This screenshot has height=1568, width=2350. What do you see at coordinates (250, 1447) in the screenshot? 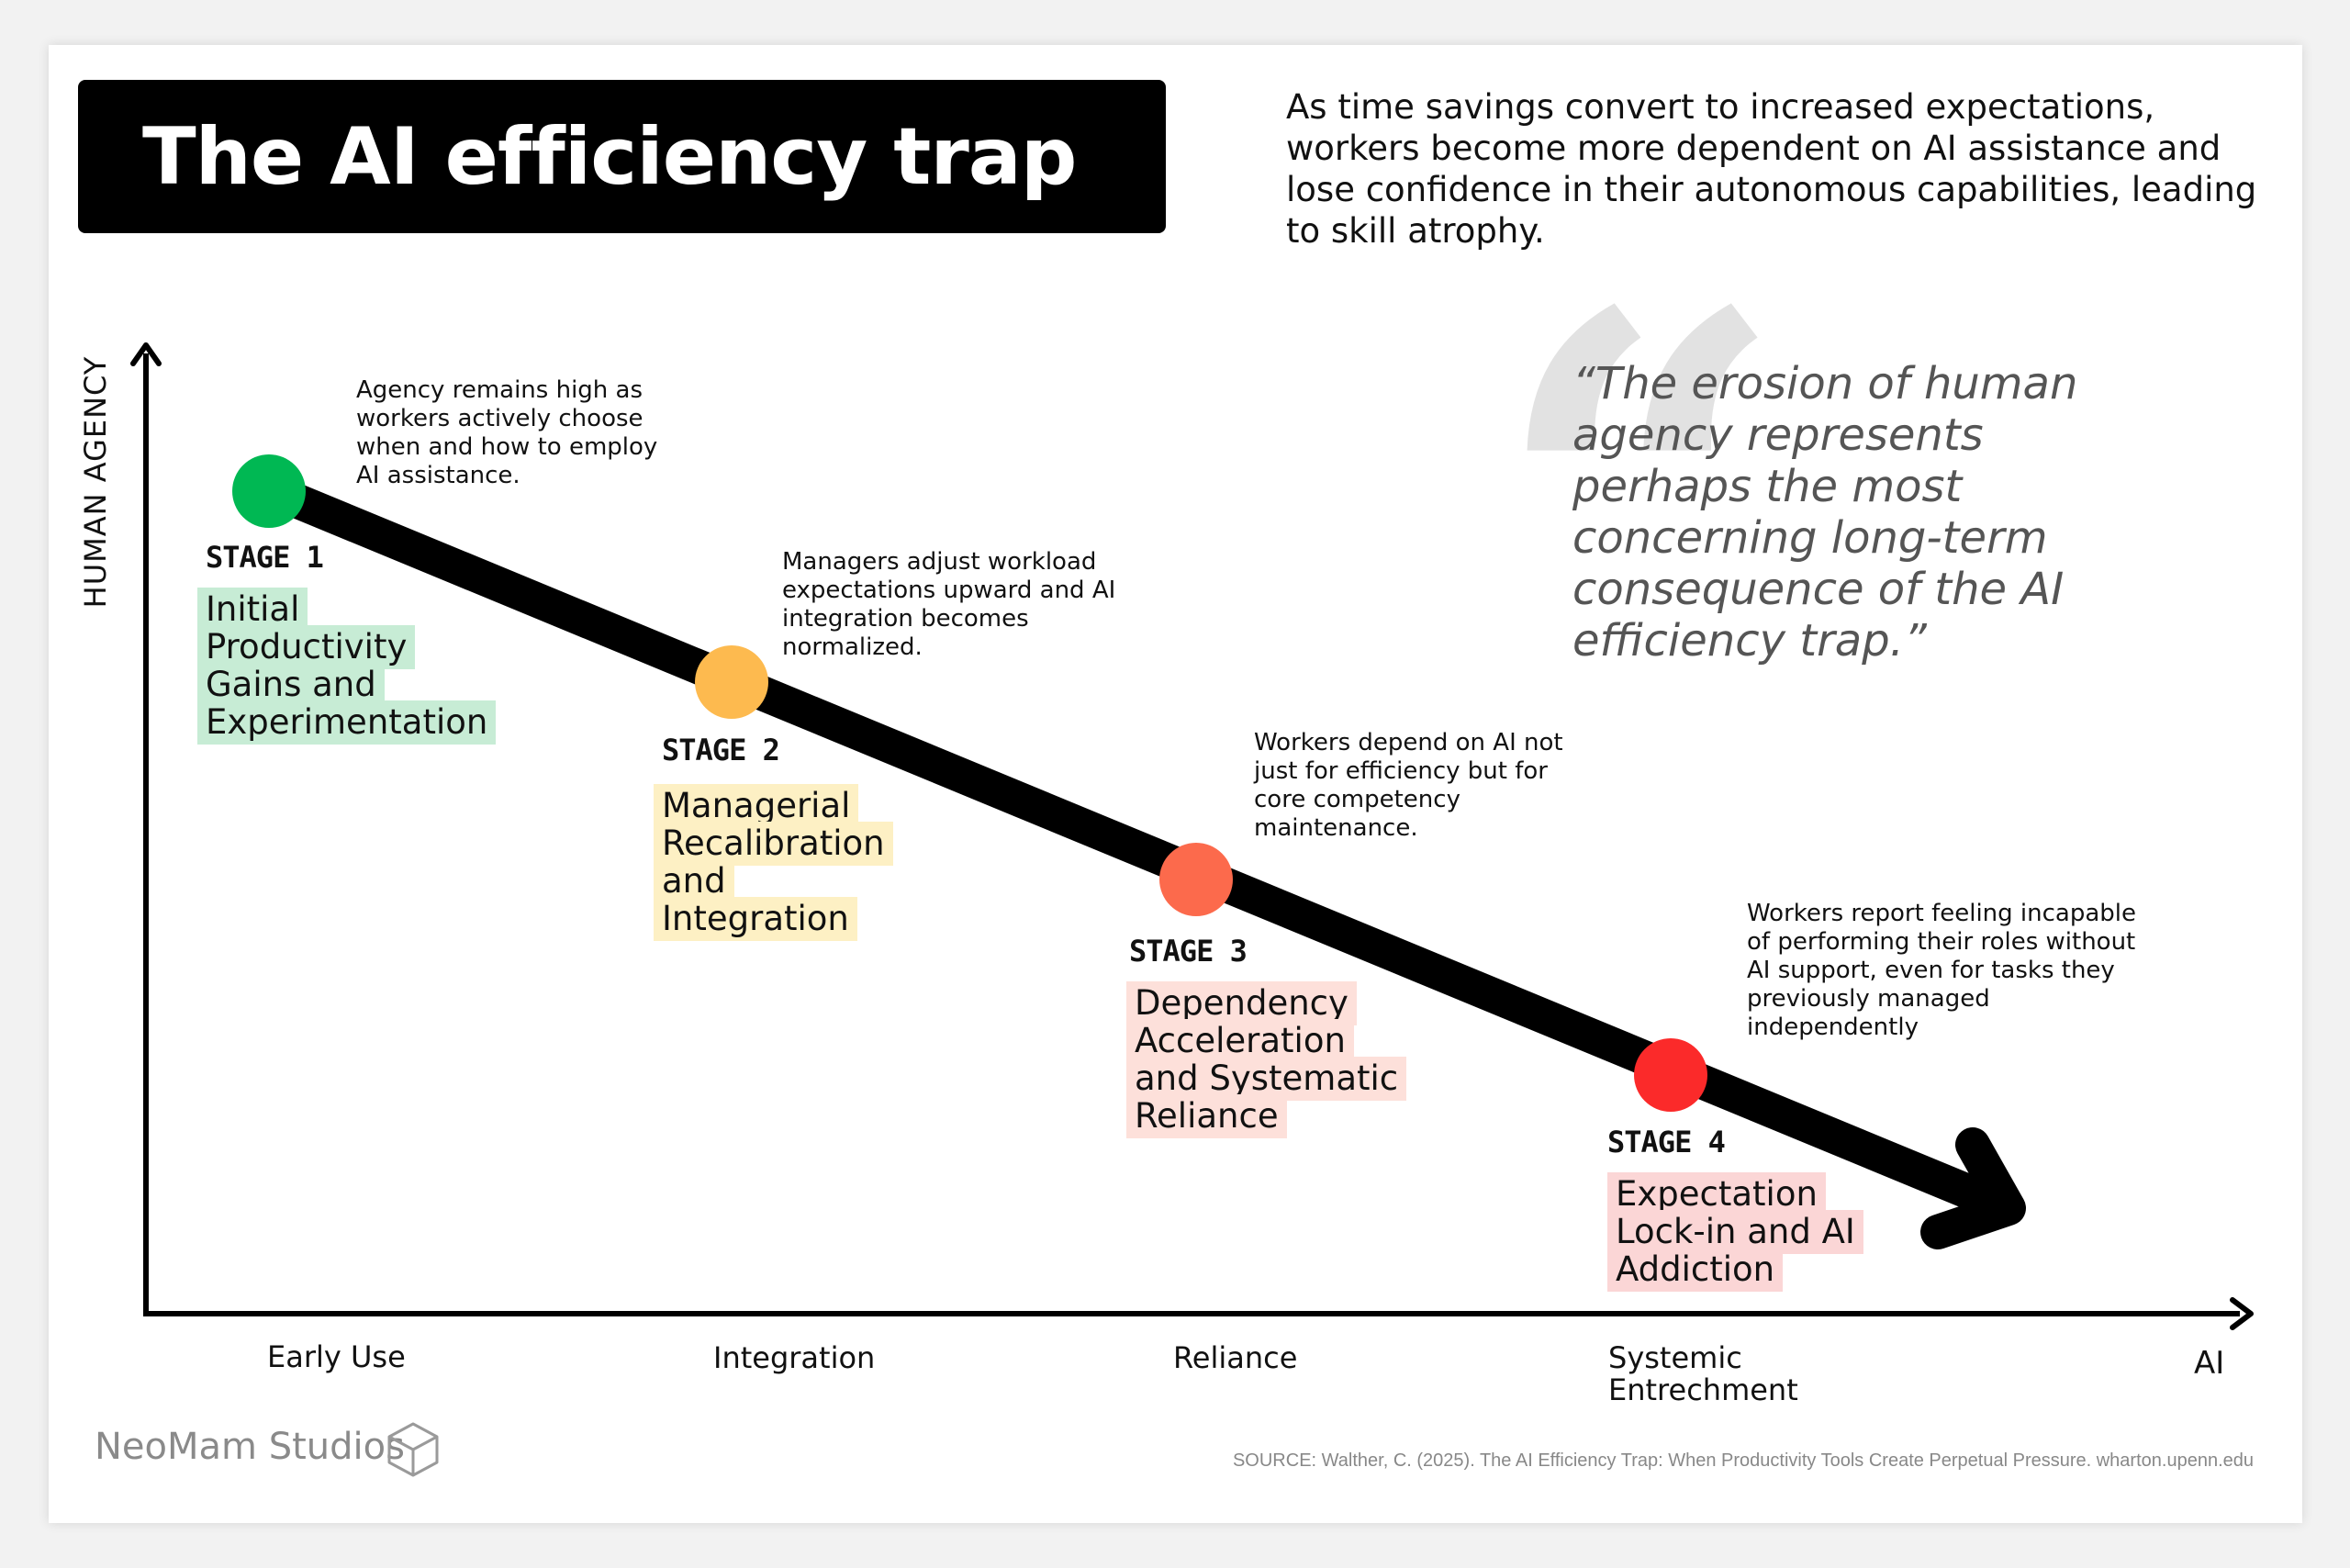
I see `brand-logo-text: NeoMam Studios` at bounding box center [250, 1447].